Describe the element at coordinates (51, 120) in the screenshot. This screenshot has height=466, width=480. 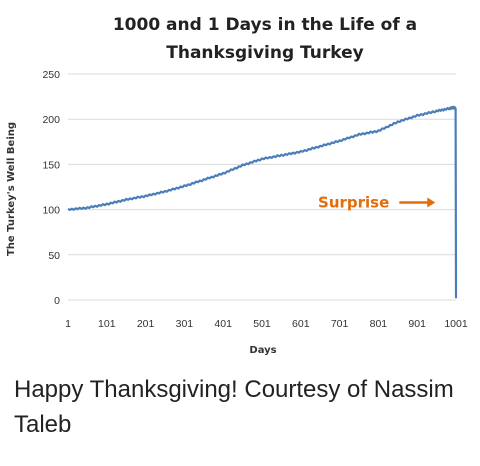
I see `y-tick-label: 200` at that location.